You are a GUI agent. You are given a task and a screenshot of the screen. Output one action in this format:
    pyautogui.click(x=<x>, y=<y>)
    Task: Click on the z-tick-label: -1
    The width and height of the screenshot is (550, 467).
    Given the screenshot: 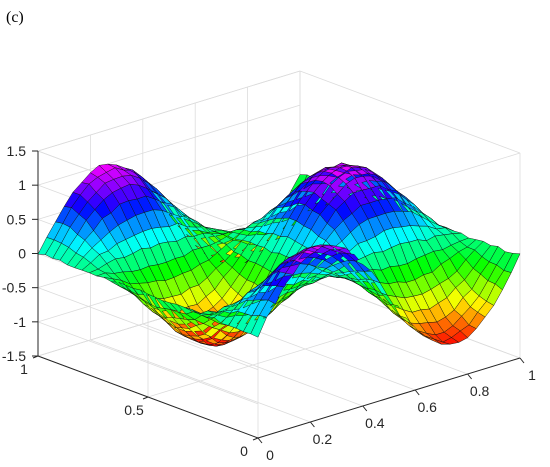 What is the action you would take?
    pyautogui.click(x=20, y=322)
    